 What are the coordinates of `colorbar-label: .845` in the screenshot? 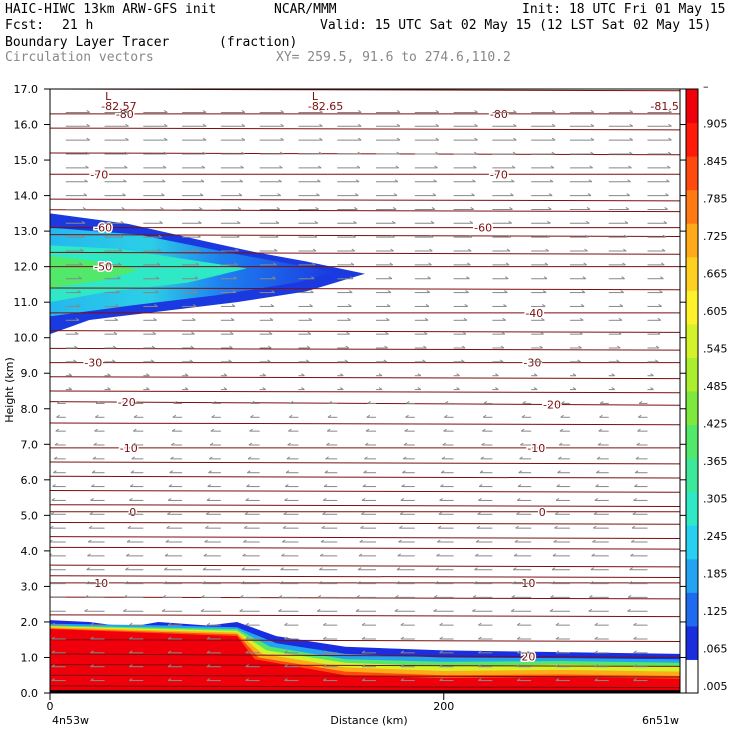 It's located at (715, 161).